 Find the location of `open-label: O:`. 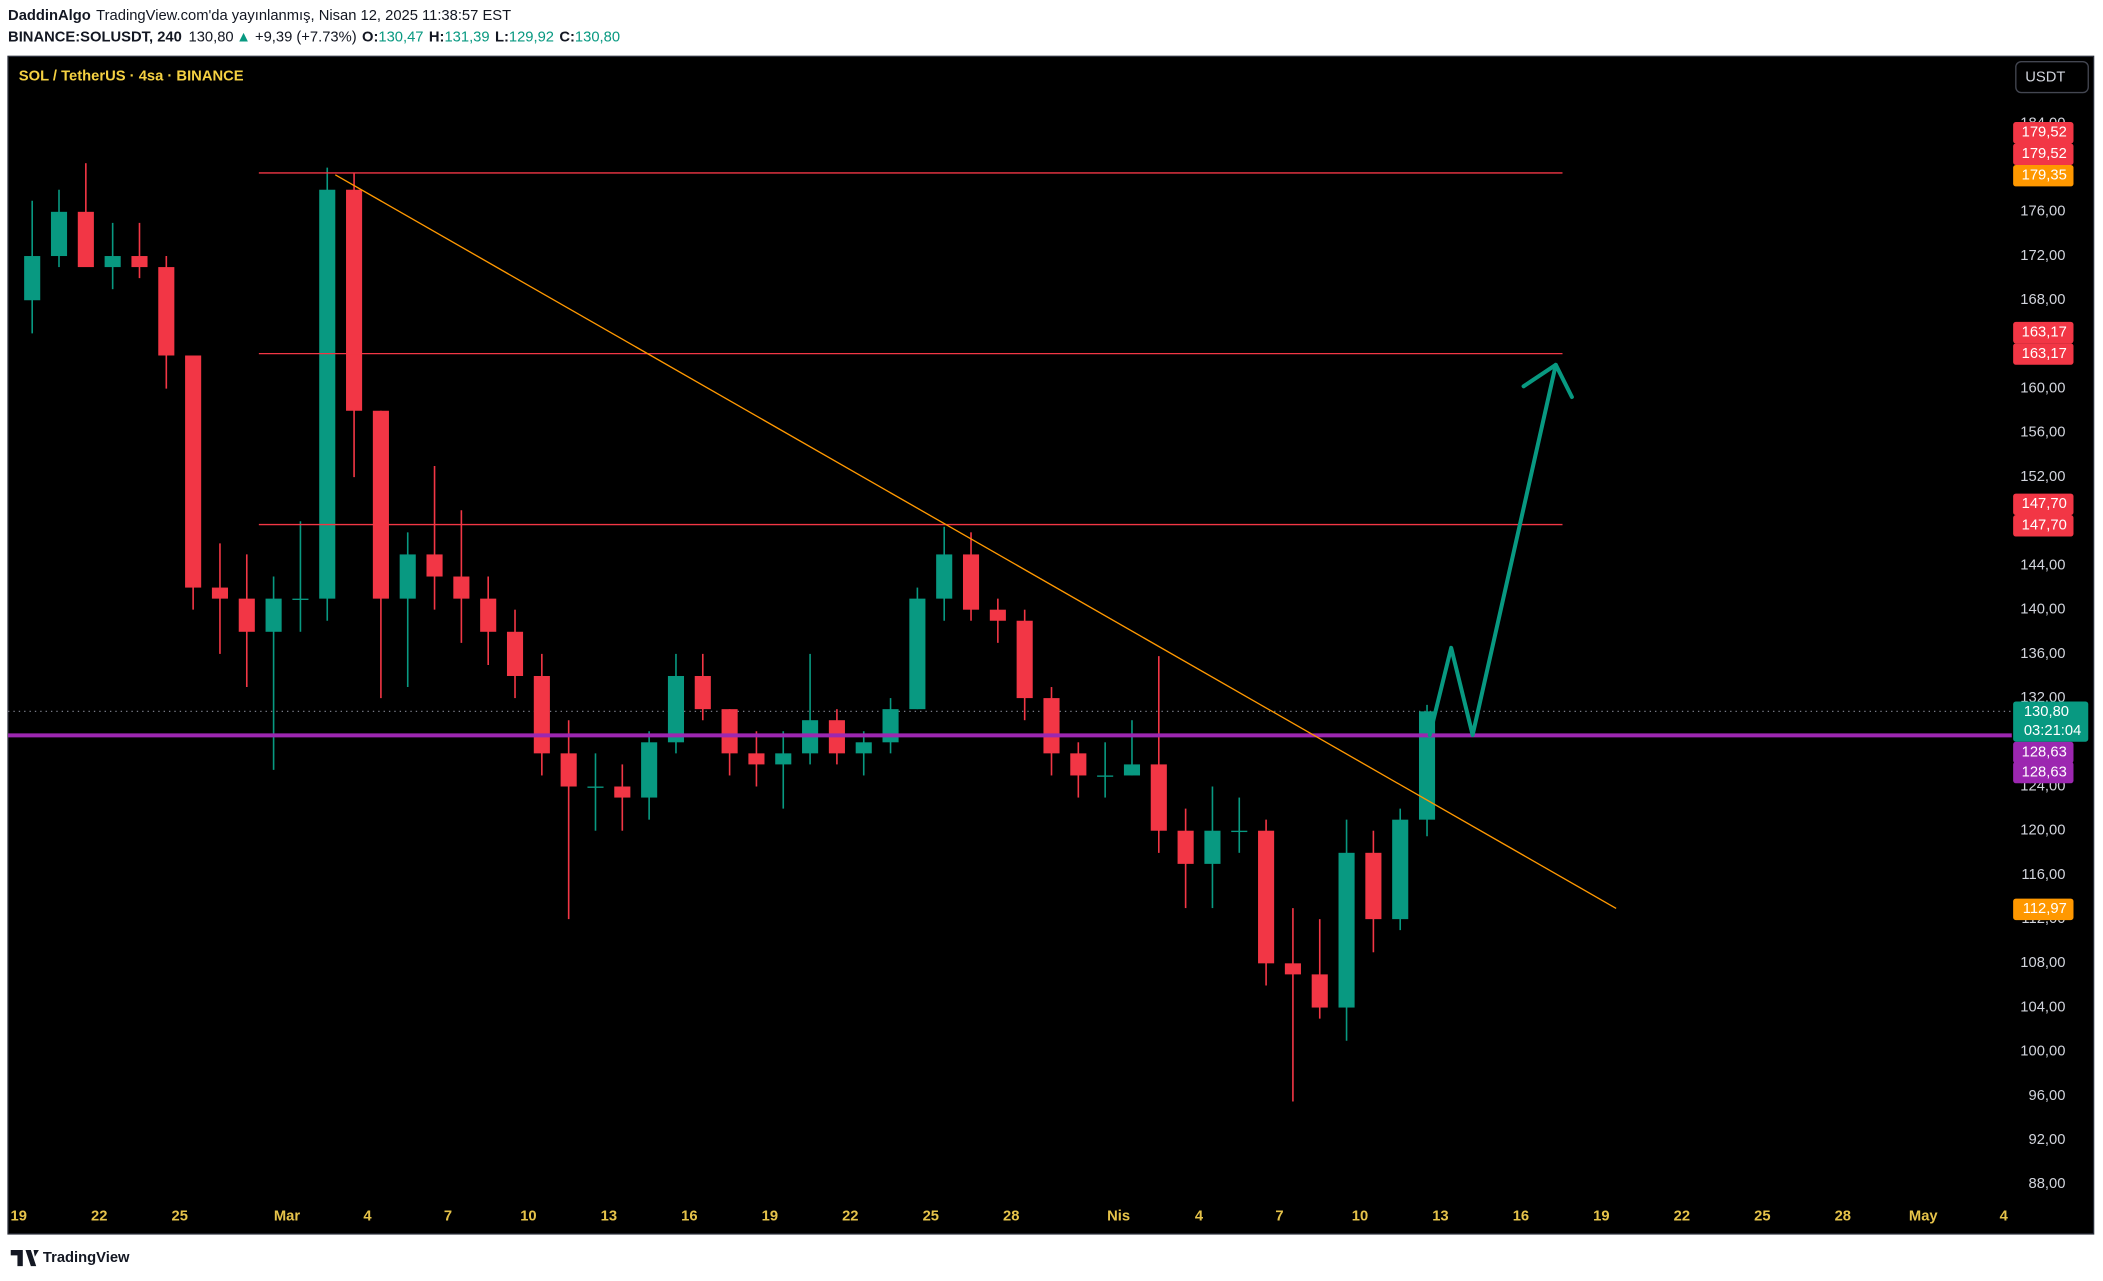

open-label: O: is located at coordinates (370, 37).